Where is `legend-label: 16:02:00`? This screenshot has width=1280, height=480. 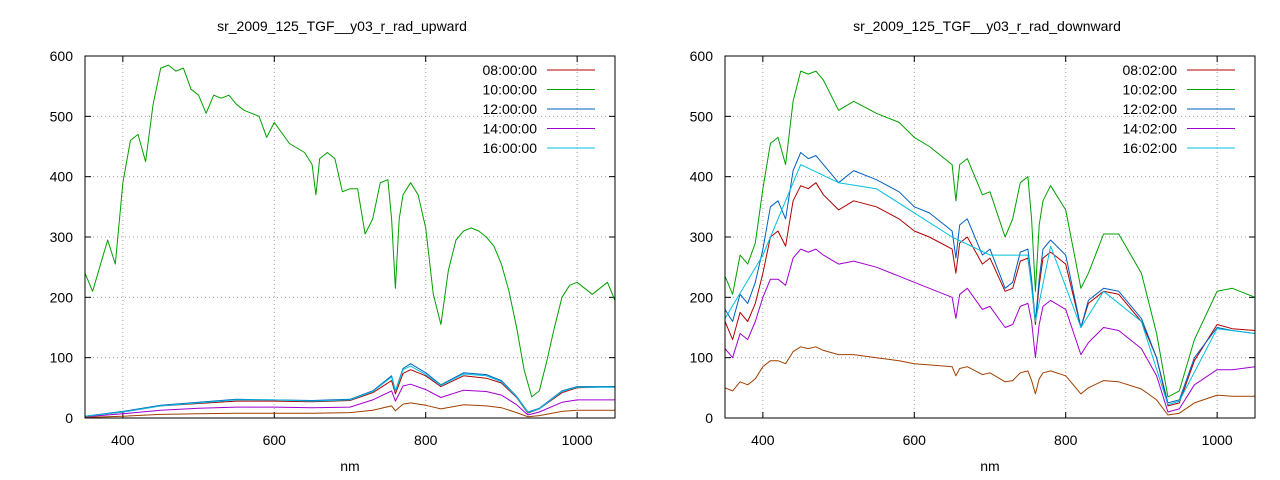 legend-label: 16:02:00 is located at coordinates (1150, 148).